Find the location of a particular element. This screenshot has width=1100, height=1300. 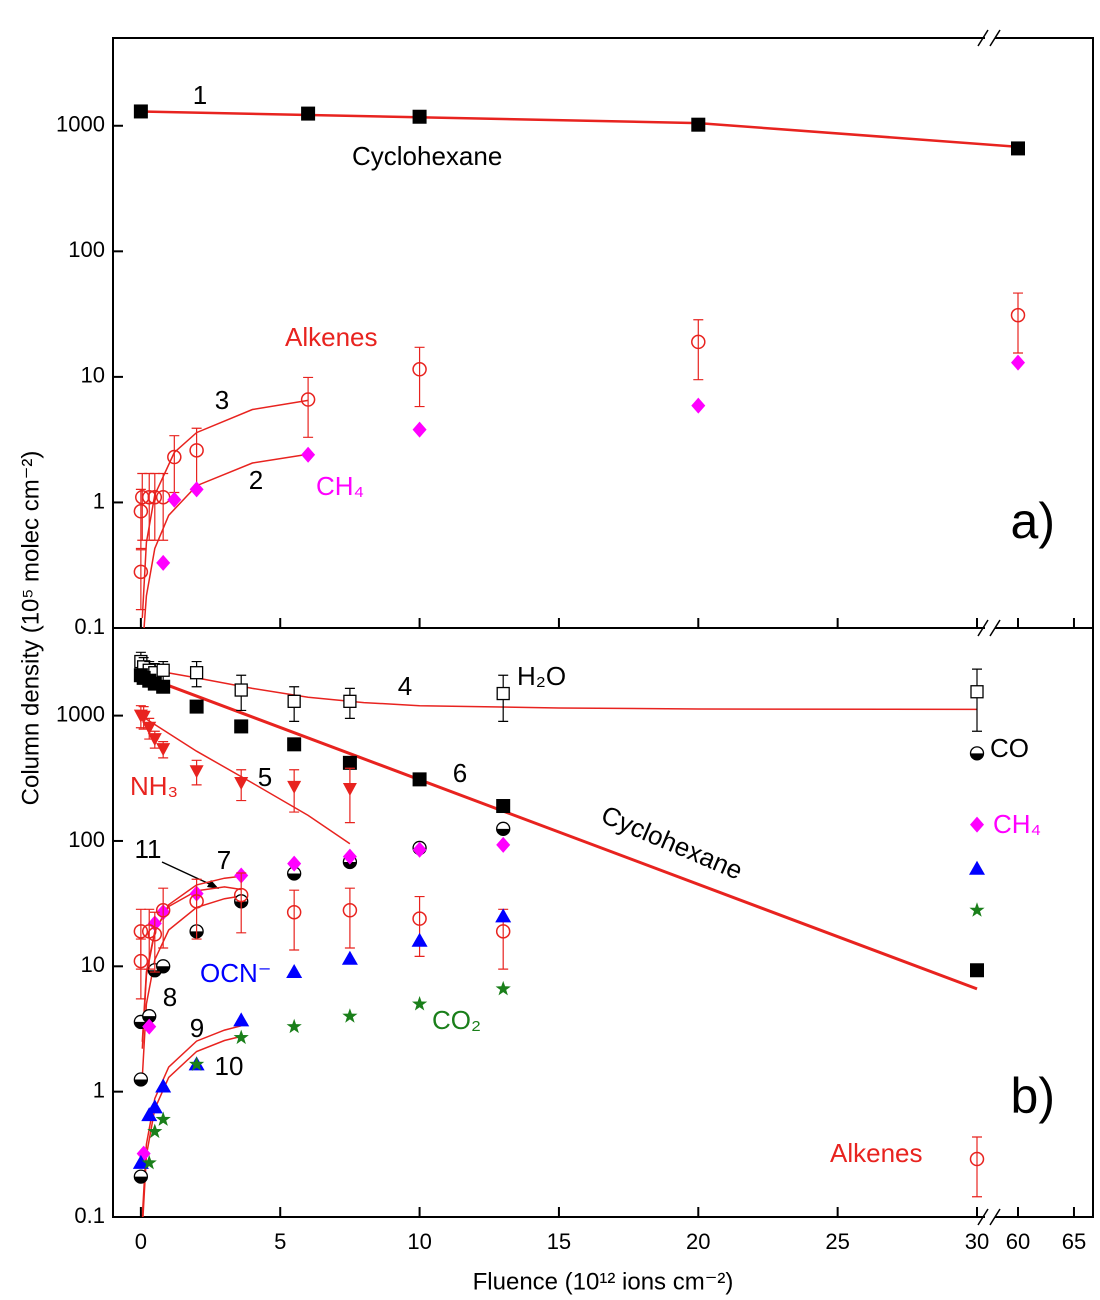

series-label: OCN⁻ is located at coordinates (236, 973).